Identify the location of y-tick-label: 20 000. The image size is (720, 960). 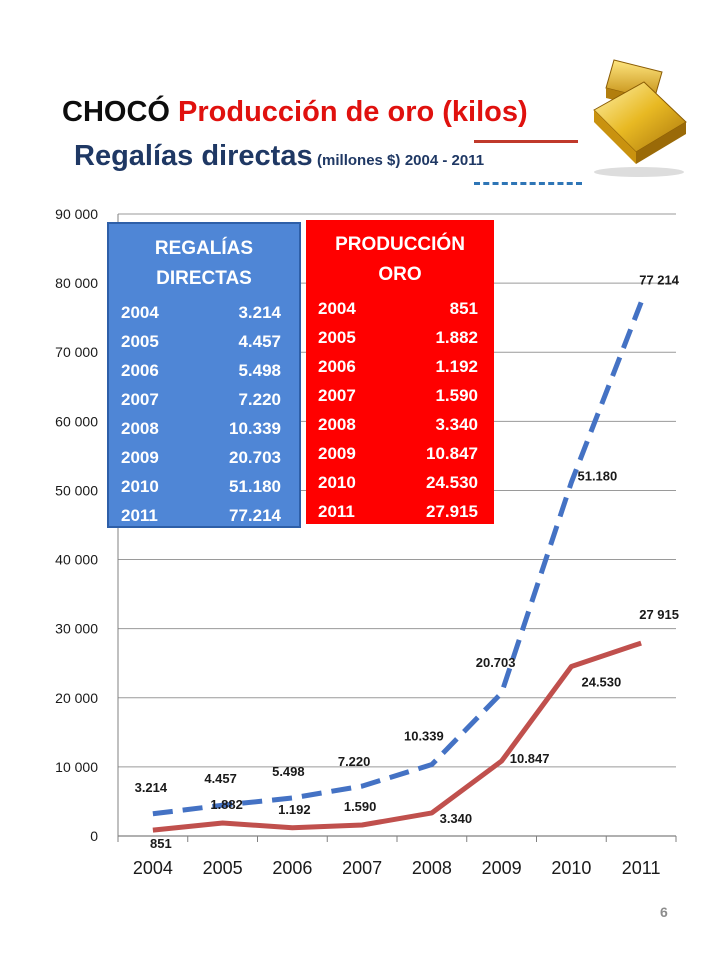
(76, 698).